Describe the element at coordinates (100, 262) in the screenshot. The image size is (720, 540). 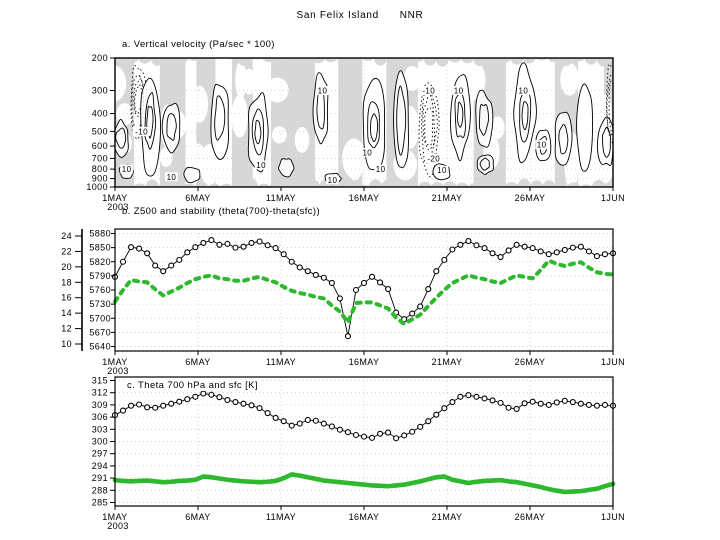
I see `z500-tick-label: 5820` at that location.